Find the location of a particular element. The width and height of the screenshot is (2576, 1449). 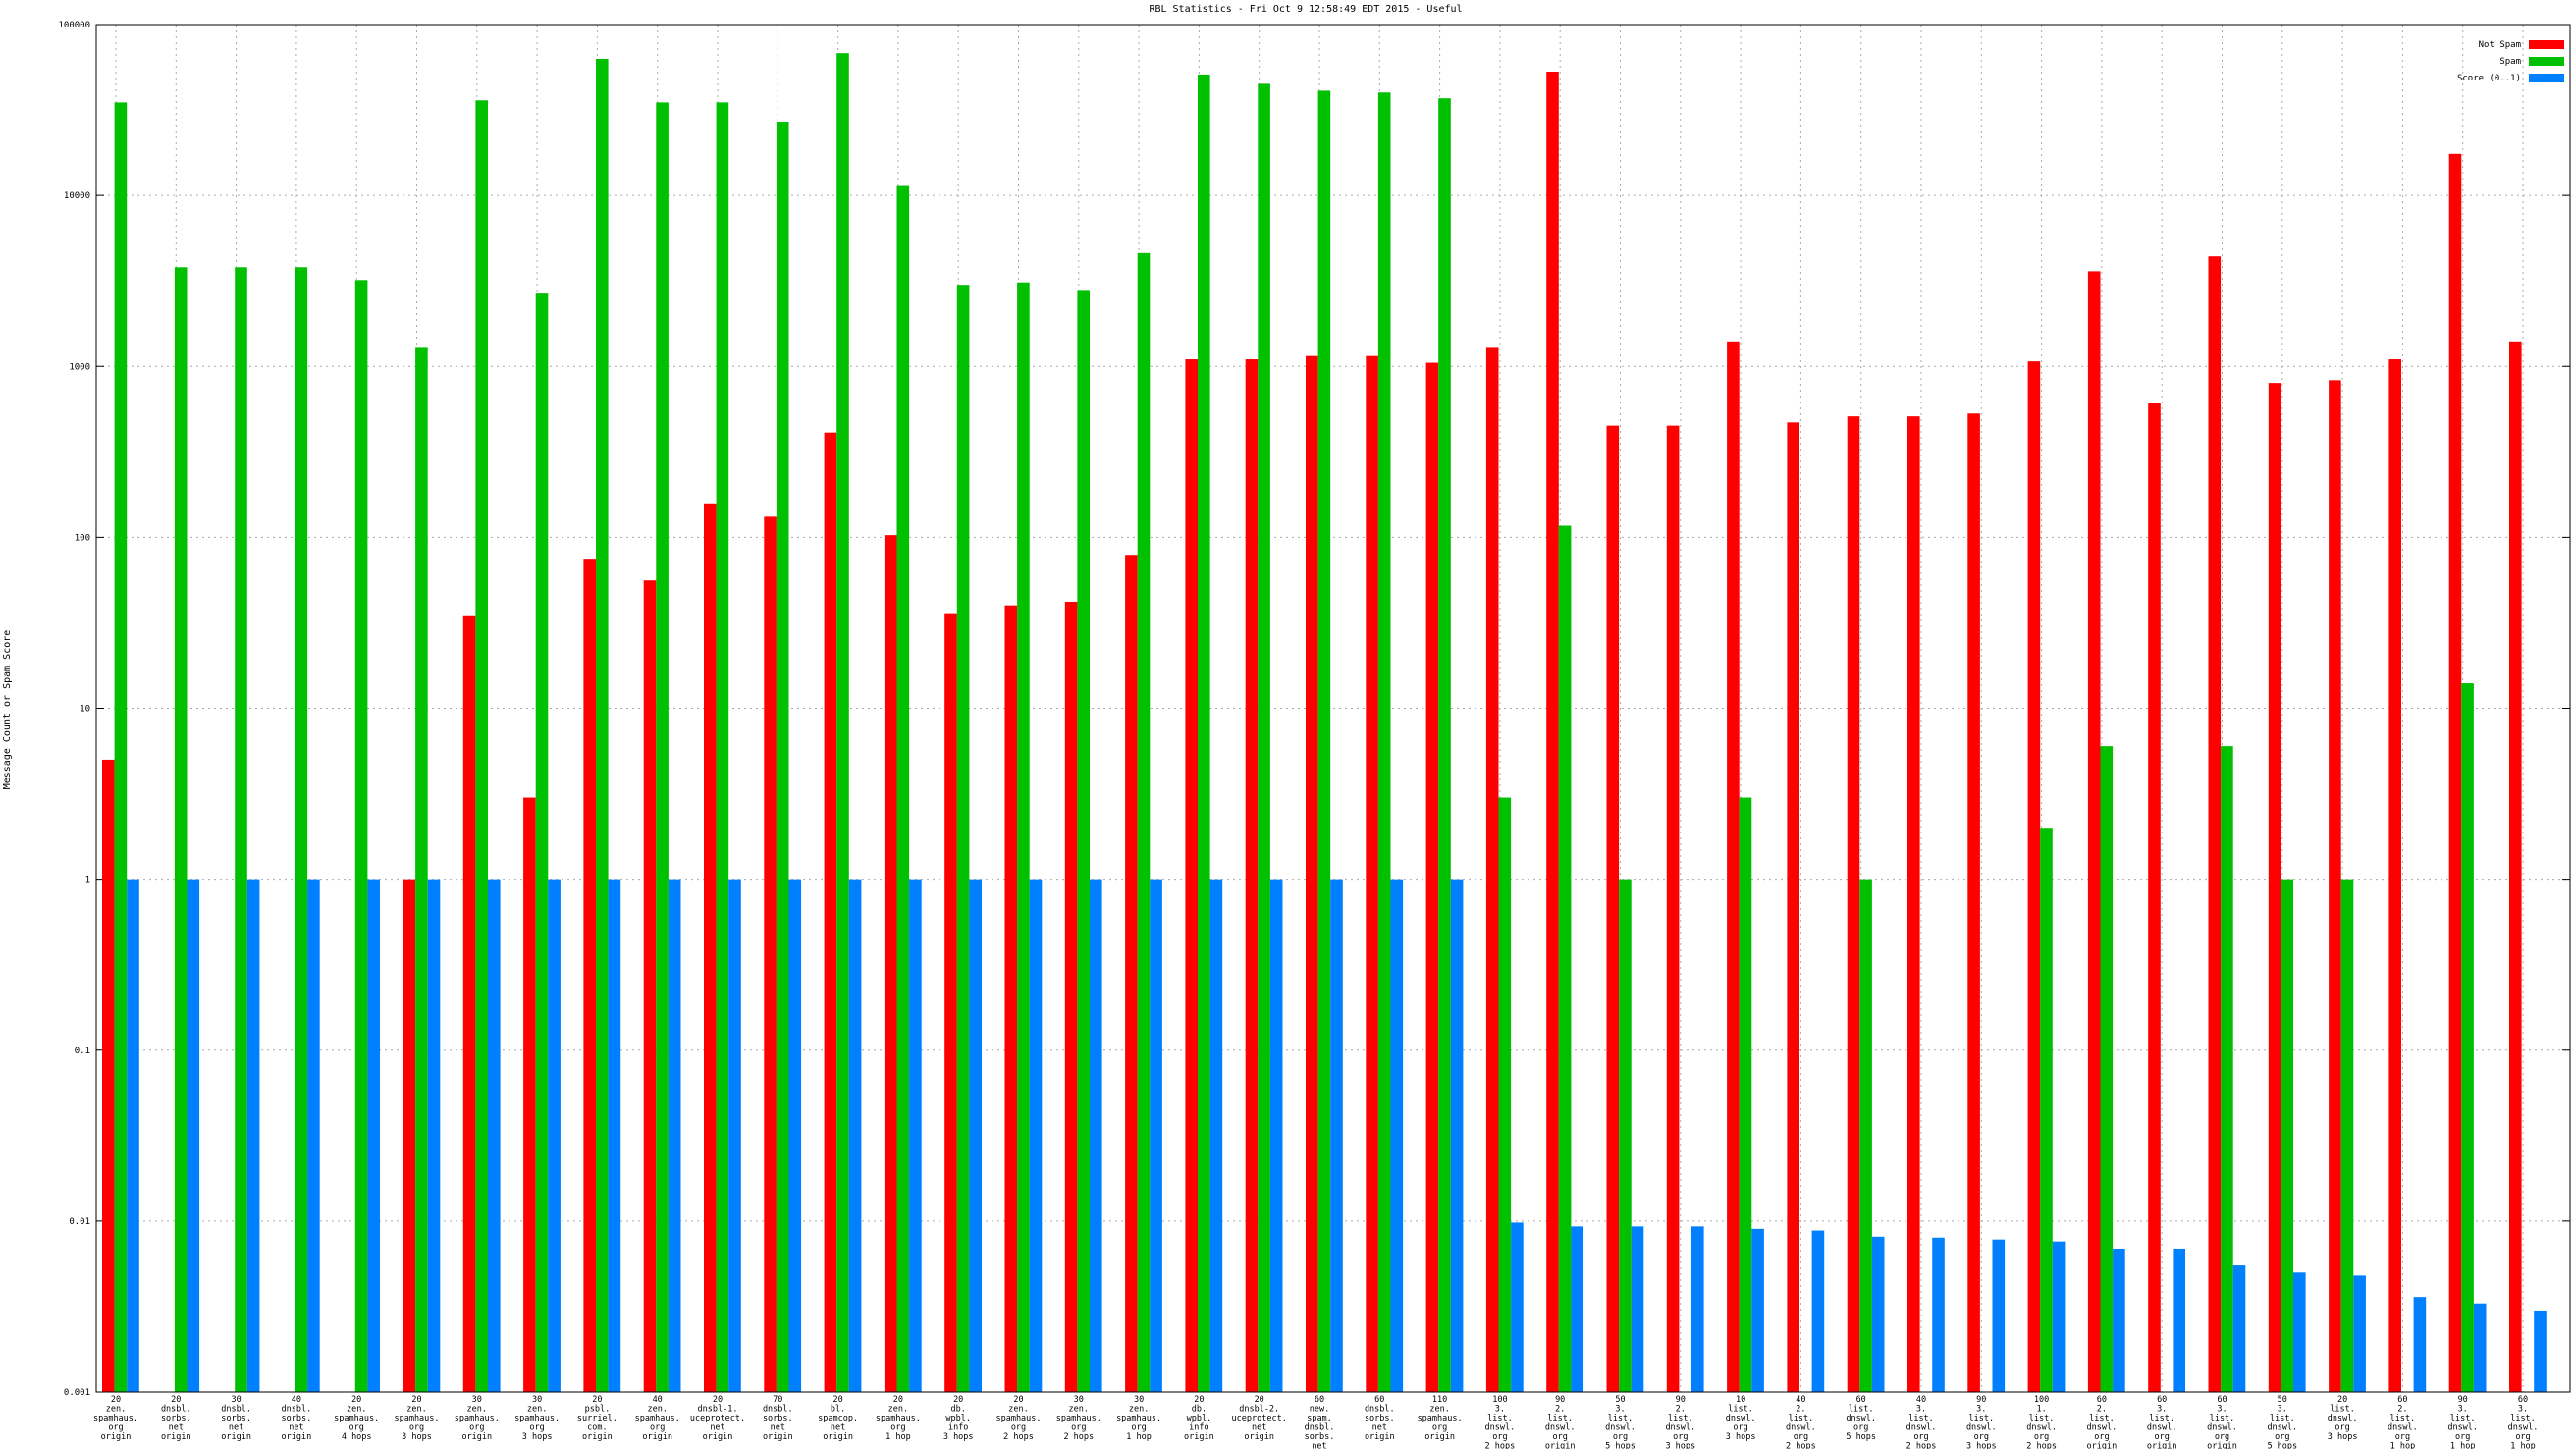

x-tick-label: 90 is located at coordinates (1681, 1400).